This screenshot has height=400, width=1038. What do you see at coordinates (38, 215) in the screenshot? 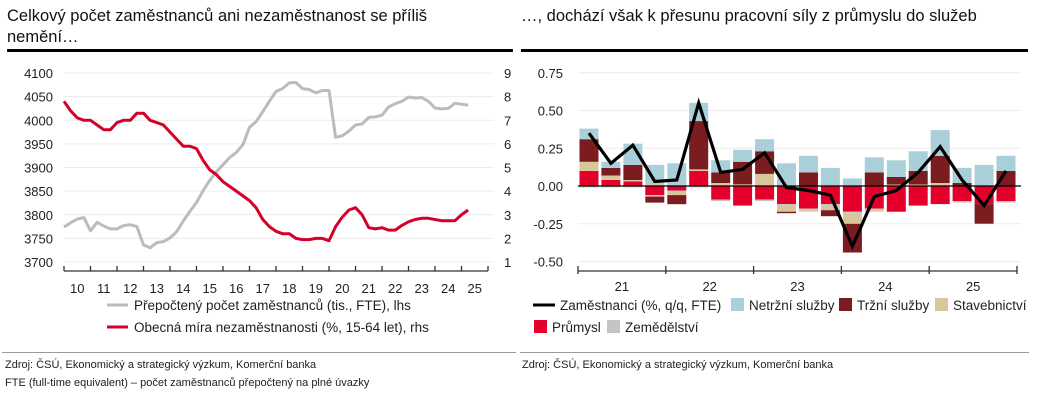
I see `y-left-tick-label: 3800` at bounding box center [38, 215].